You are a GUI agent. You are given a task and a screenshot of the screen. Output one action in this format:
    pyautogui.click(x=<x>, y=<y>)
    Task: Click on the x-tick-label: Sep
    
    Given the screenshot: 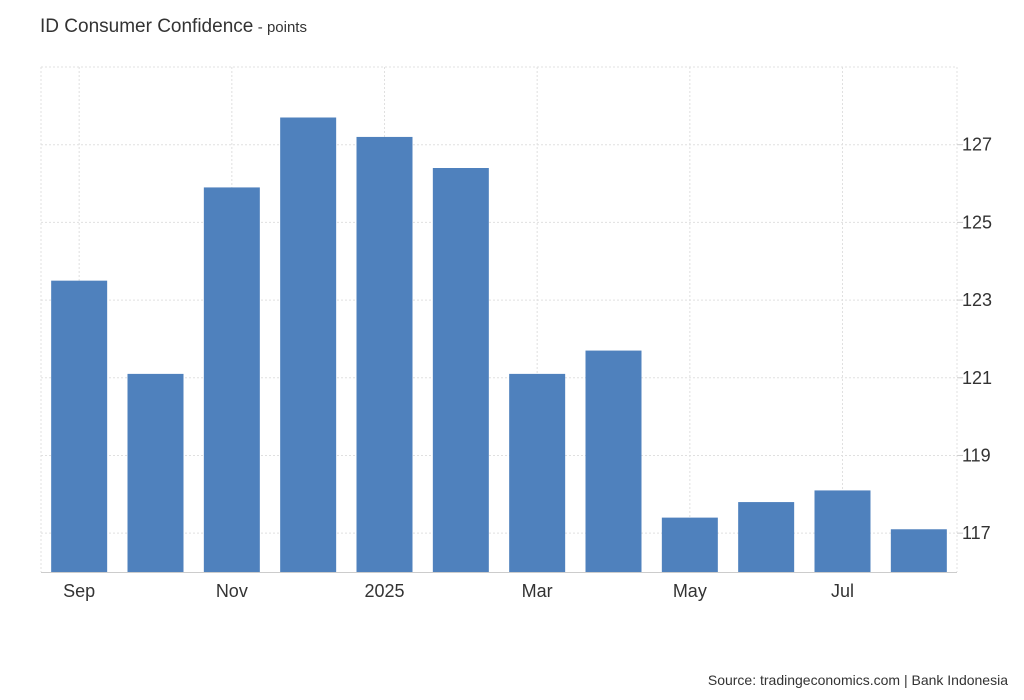 What is the action you would take?
    pyautogui.click(x=79, y=591)
    